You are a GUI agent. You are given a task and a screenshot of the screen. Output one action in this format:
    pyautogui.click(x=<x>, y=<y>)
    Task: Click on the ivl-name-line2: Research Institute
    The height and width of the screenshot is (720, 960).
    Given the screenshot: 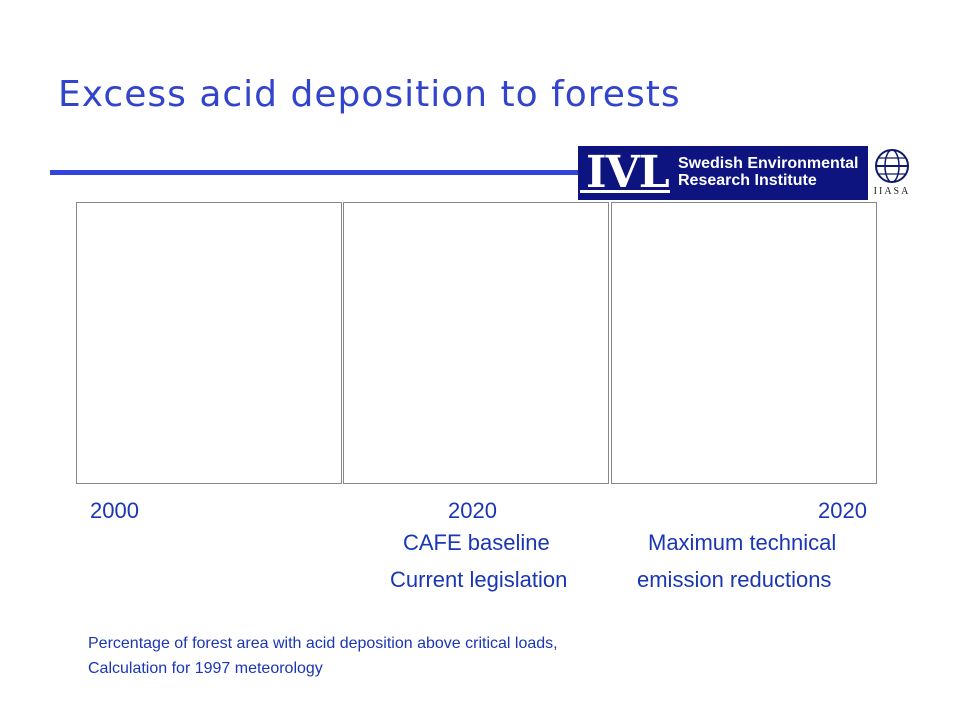 What is the action you would take?
    pyautogui.click(x=747, y=180)
    